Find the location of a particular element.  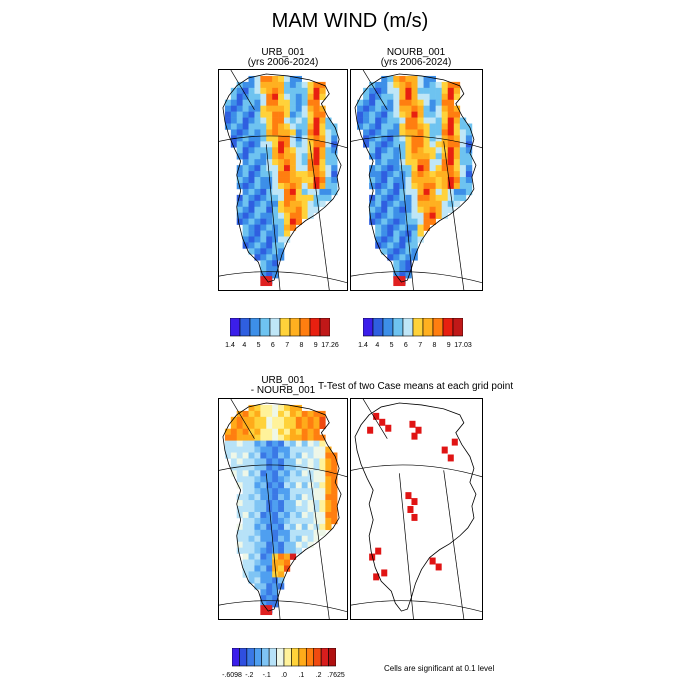

colorbar-tick-label: -.2 is located at coordinates (249, 675).